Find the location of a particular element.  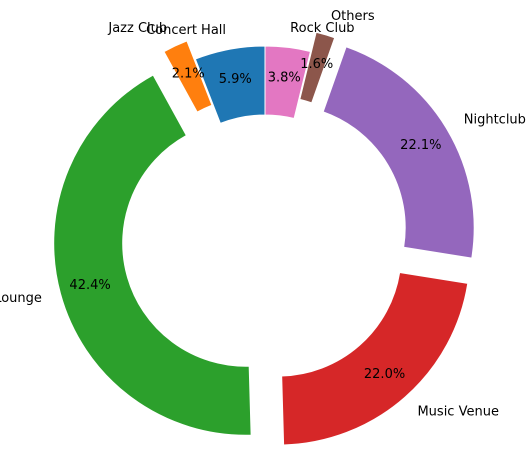

category-label-concert-hall: Concert Hall is located at coordinates (186, 30).